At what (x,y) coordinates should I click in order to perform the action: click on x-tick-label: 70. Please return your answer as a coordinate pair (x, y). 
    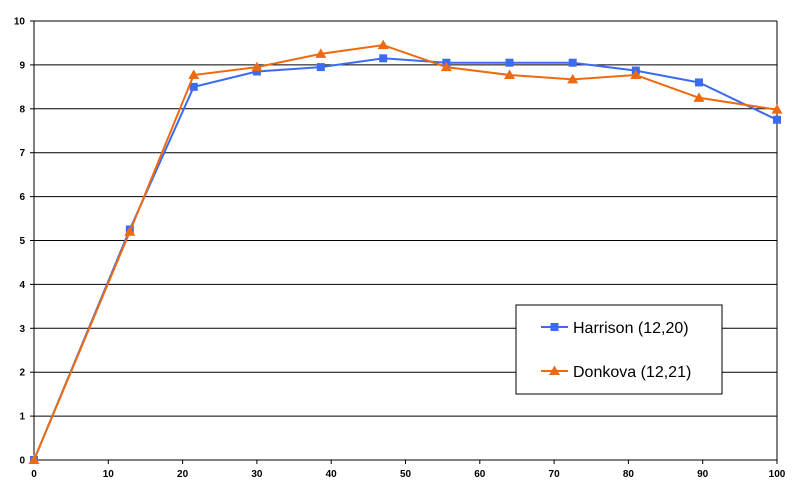
    Looking at the image, I should click on (555, 474).